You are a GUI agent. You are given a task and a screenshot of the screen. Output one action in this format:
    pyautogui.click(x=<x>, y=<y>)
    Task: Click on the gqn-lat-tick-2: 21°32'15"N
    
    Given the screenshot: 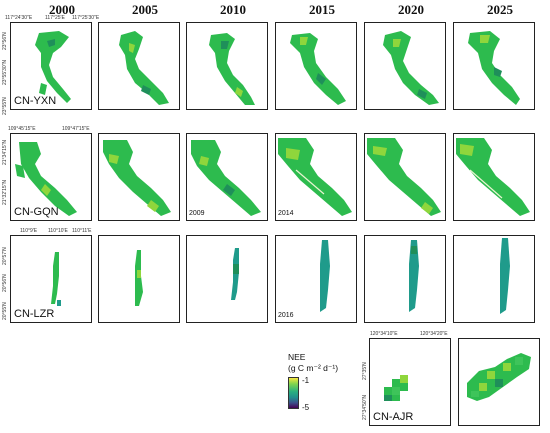 What is the action you would take?
    pyautogui.click(x=5, y=192)
    